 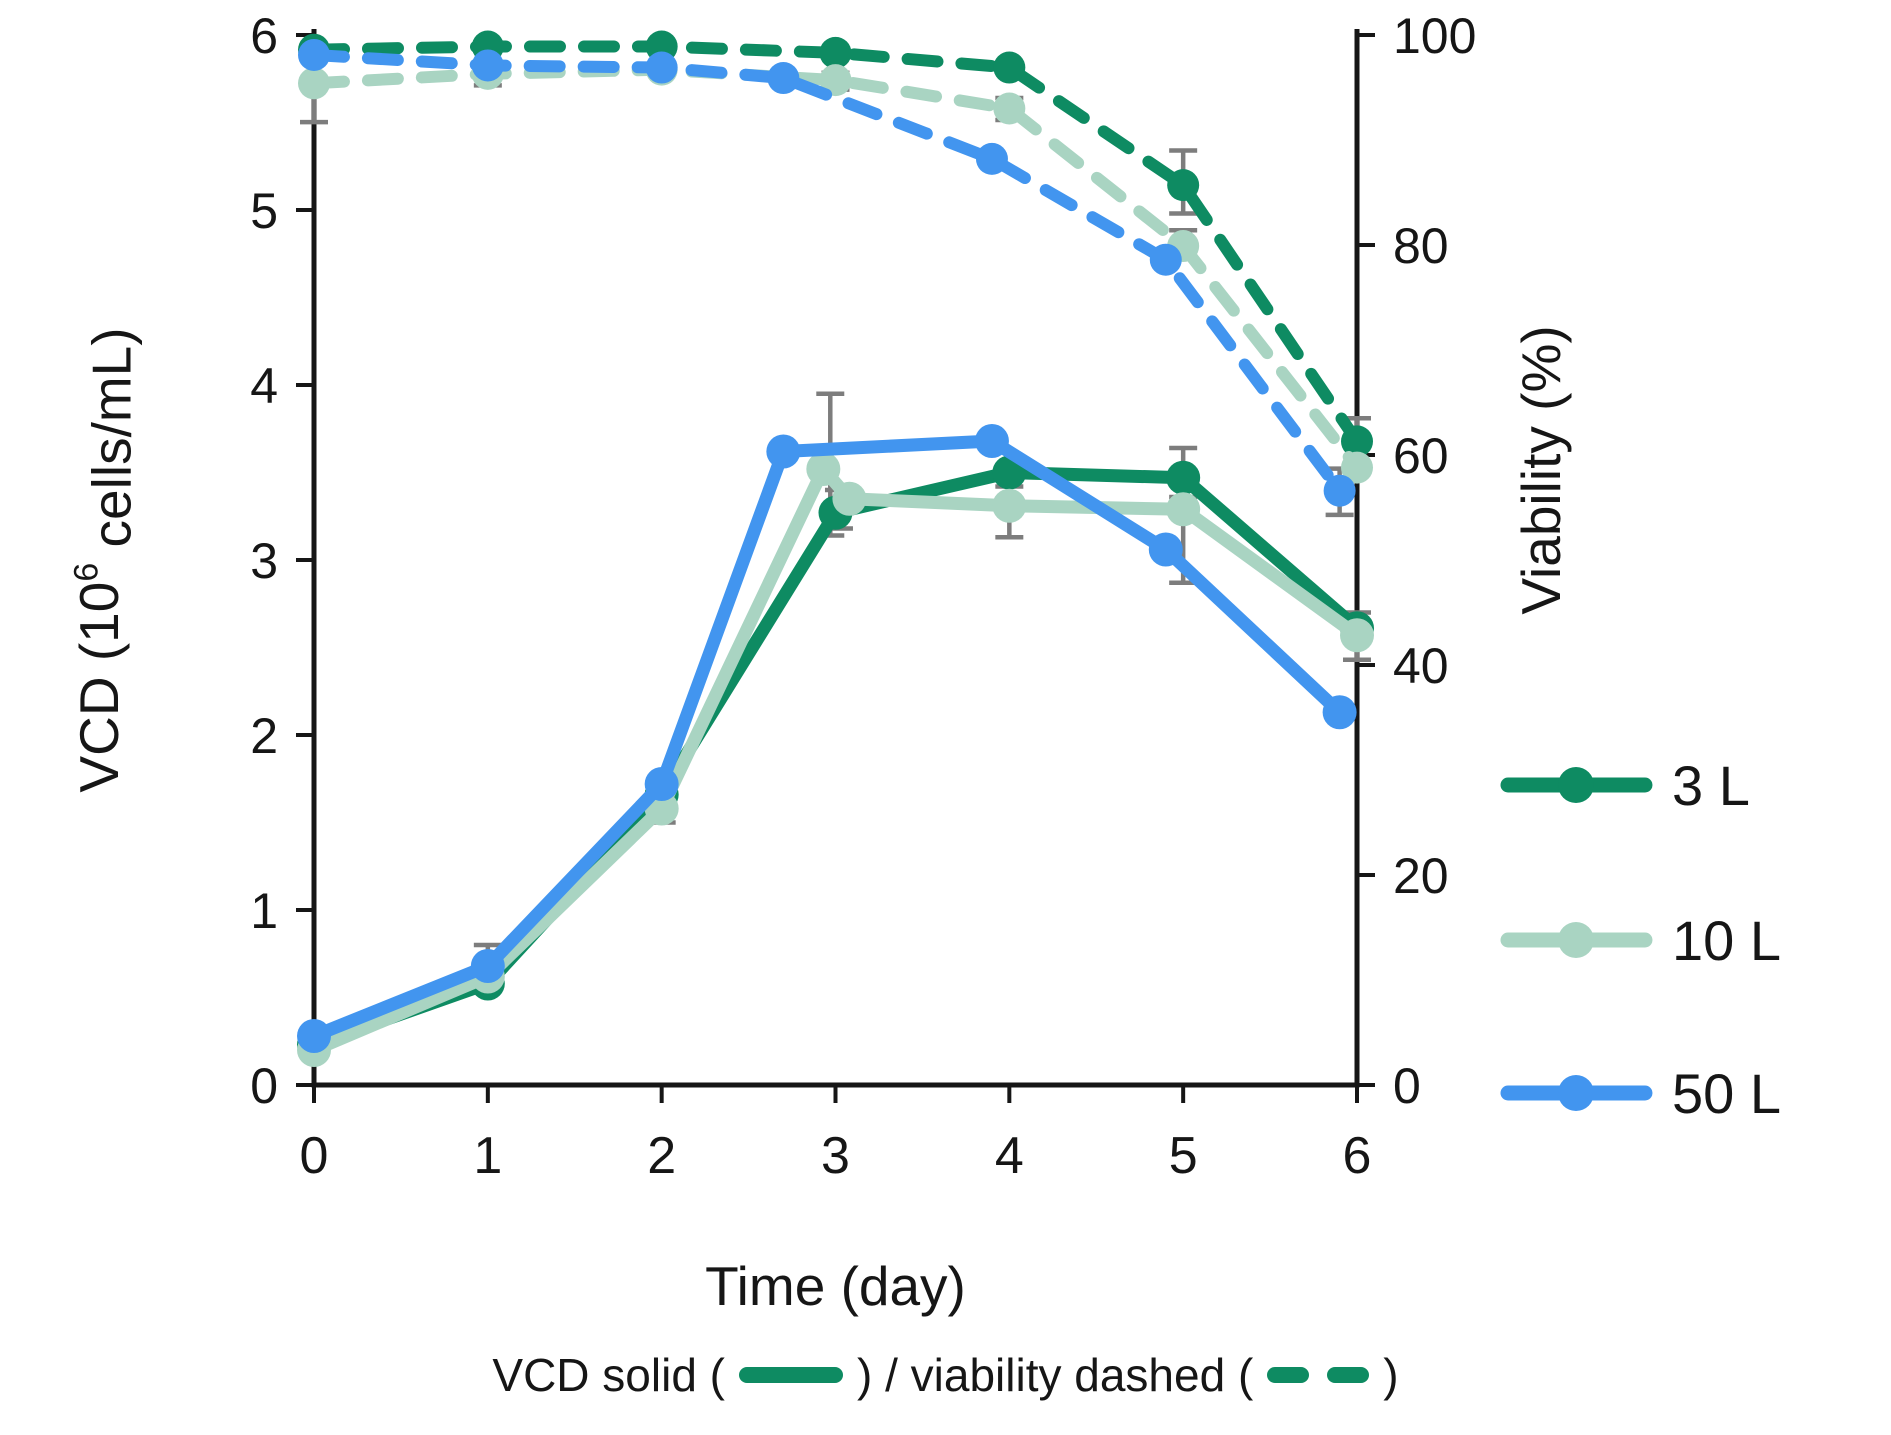 What do you see at coordinates (1640, 1093) in the screenshot?
I see `legend-entry-50-l: 50 L` at bounding box center [1640, 1093].